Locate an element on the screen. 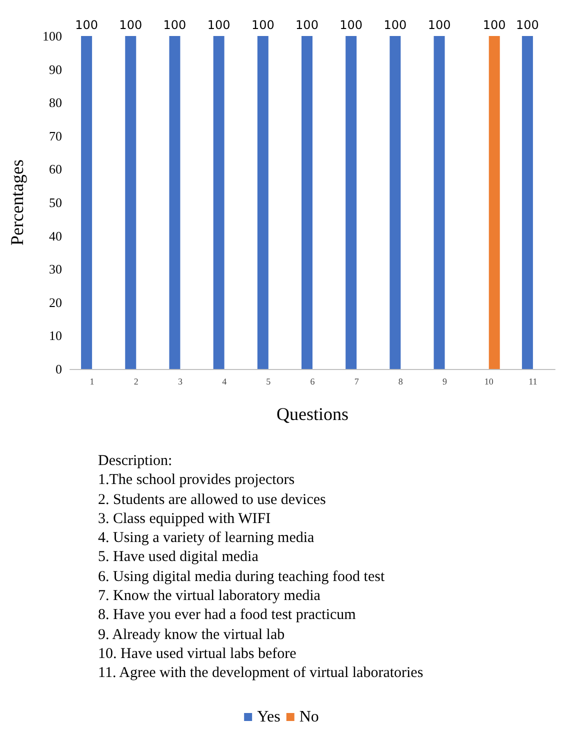  text: 9. Already know the virtual lab is located at coordinates (192, 635).